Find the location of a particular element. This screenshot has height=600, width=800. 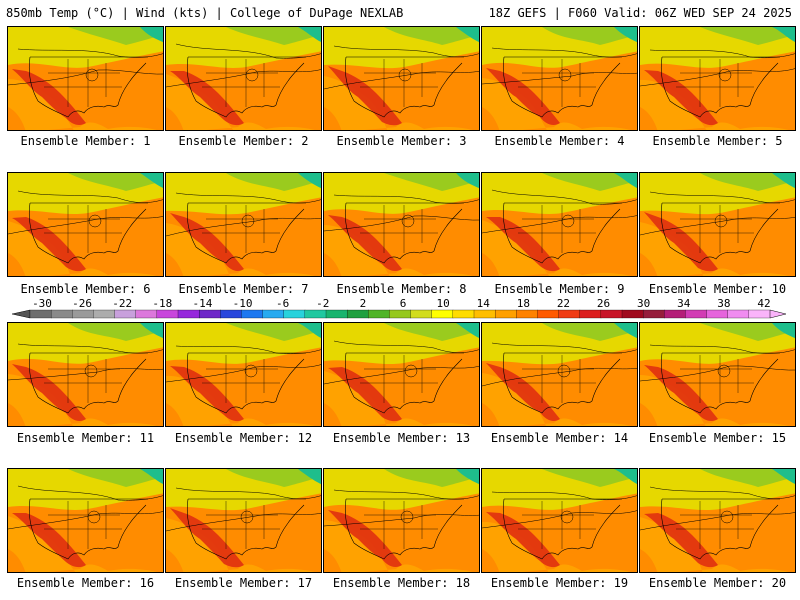

ensemble-member-caption: Ensemble Member: 16 is located at coordinates (85, 583).